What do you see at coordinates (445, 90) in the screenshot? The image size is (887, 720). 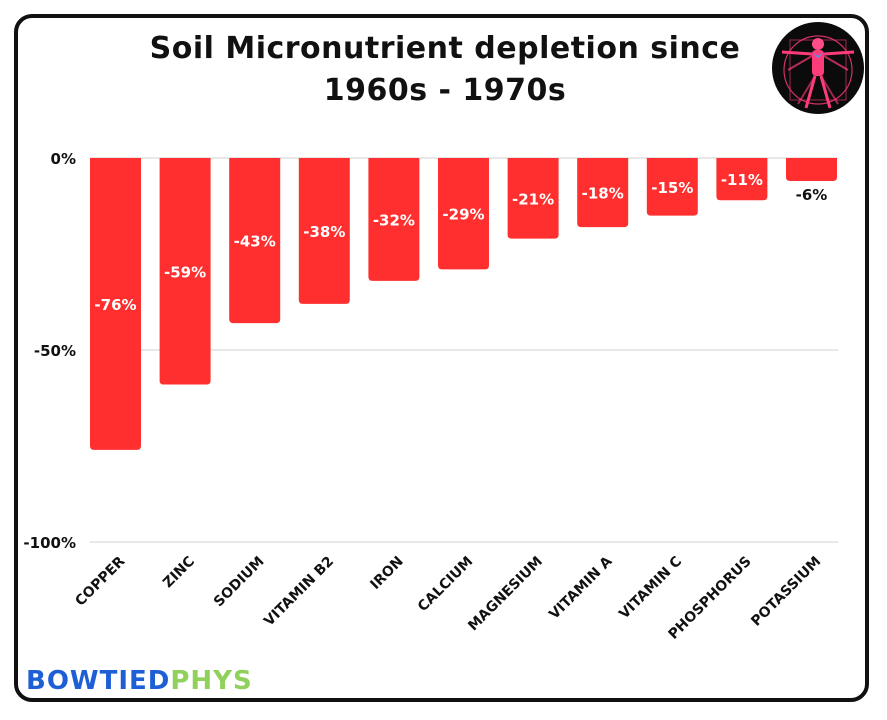 I see `title-line-2: 1960s - 1970s` at bounding box center [445, 90].